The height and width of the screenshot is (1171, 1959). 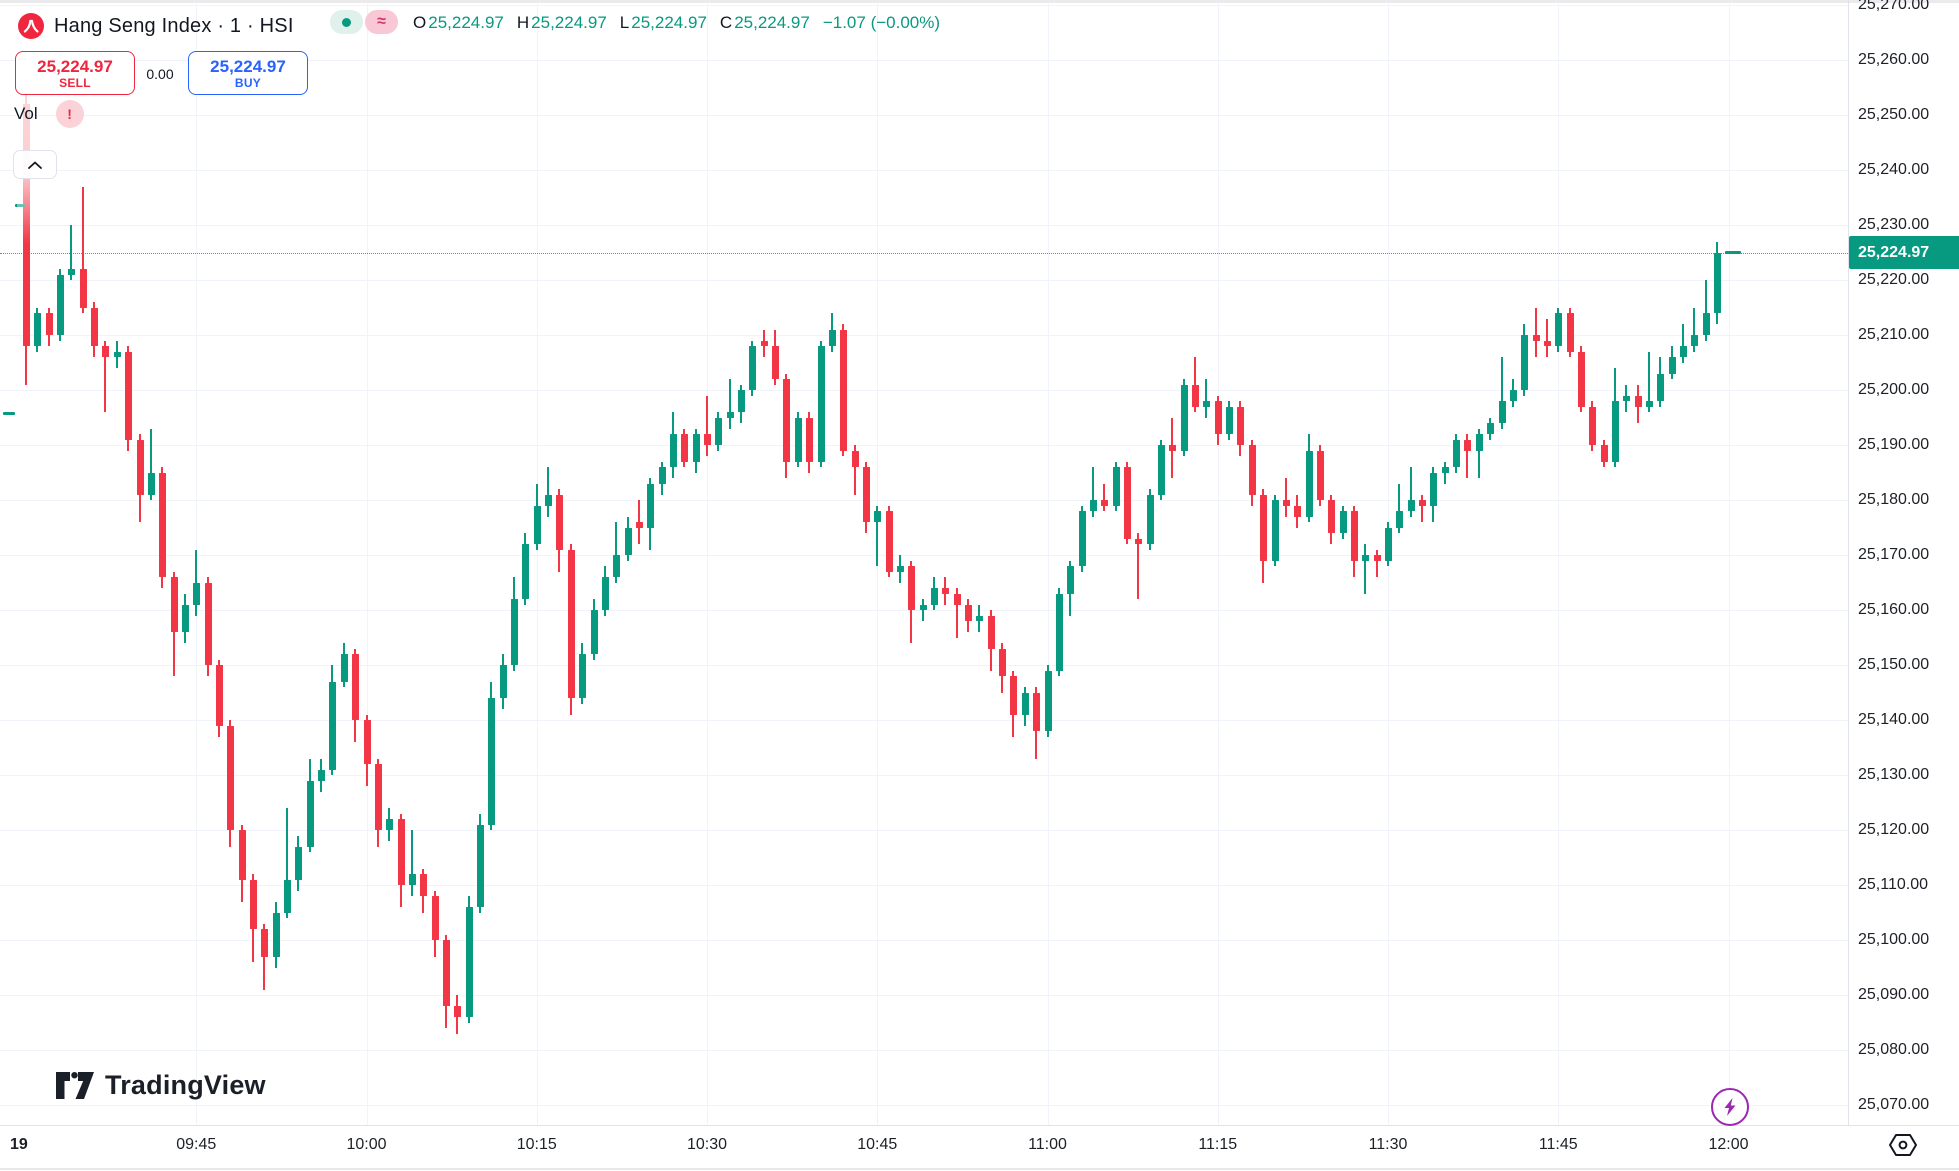 What do you see at coordinates (881, 22) in the screenshot?
I see `change-value: −1.07 (−0.00%)` at bounding box center [881, 22].